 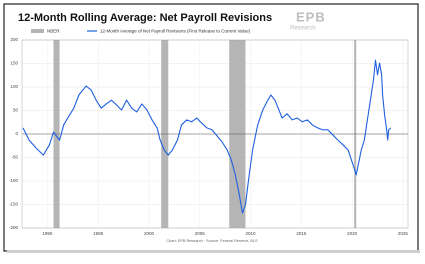 I want to click on x-tick-label: 1995, so click(x=98, y=233).